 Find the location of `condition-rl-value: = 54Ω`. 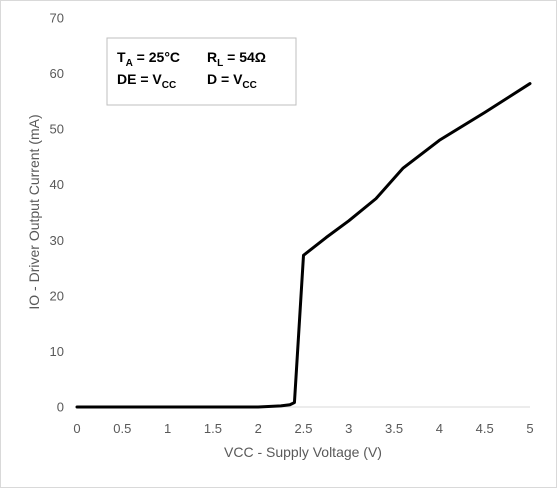

condition-rl-value: = 54Ω is located at coordinates (244, 57).